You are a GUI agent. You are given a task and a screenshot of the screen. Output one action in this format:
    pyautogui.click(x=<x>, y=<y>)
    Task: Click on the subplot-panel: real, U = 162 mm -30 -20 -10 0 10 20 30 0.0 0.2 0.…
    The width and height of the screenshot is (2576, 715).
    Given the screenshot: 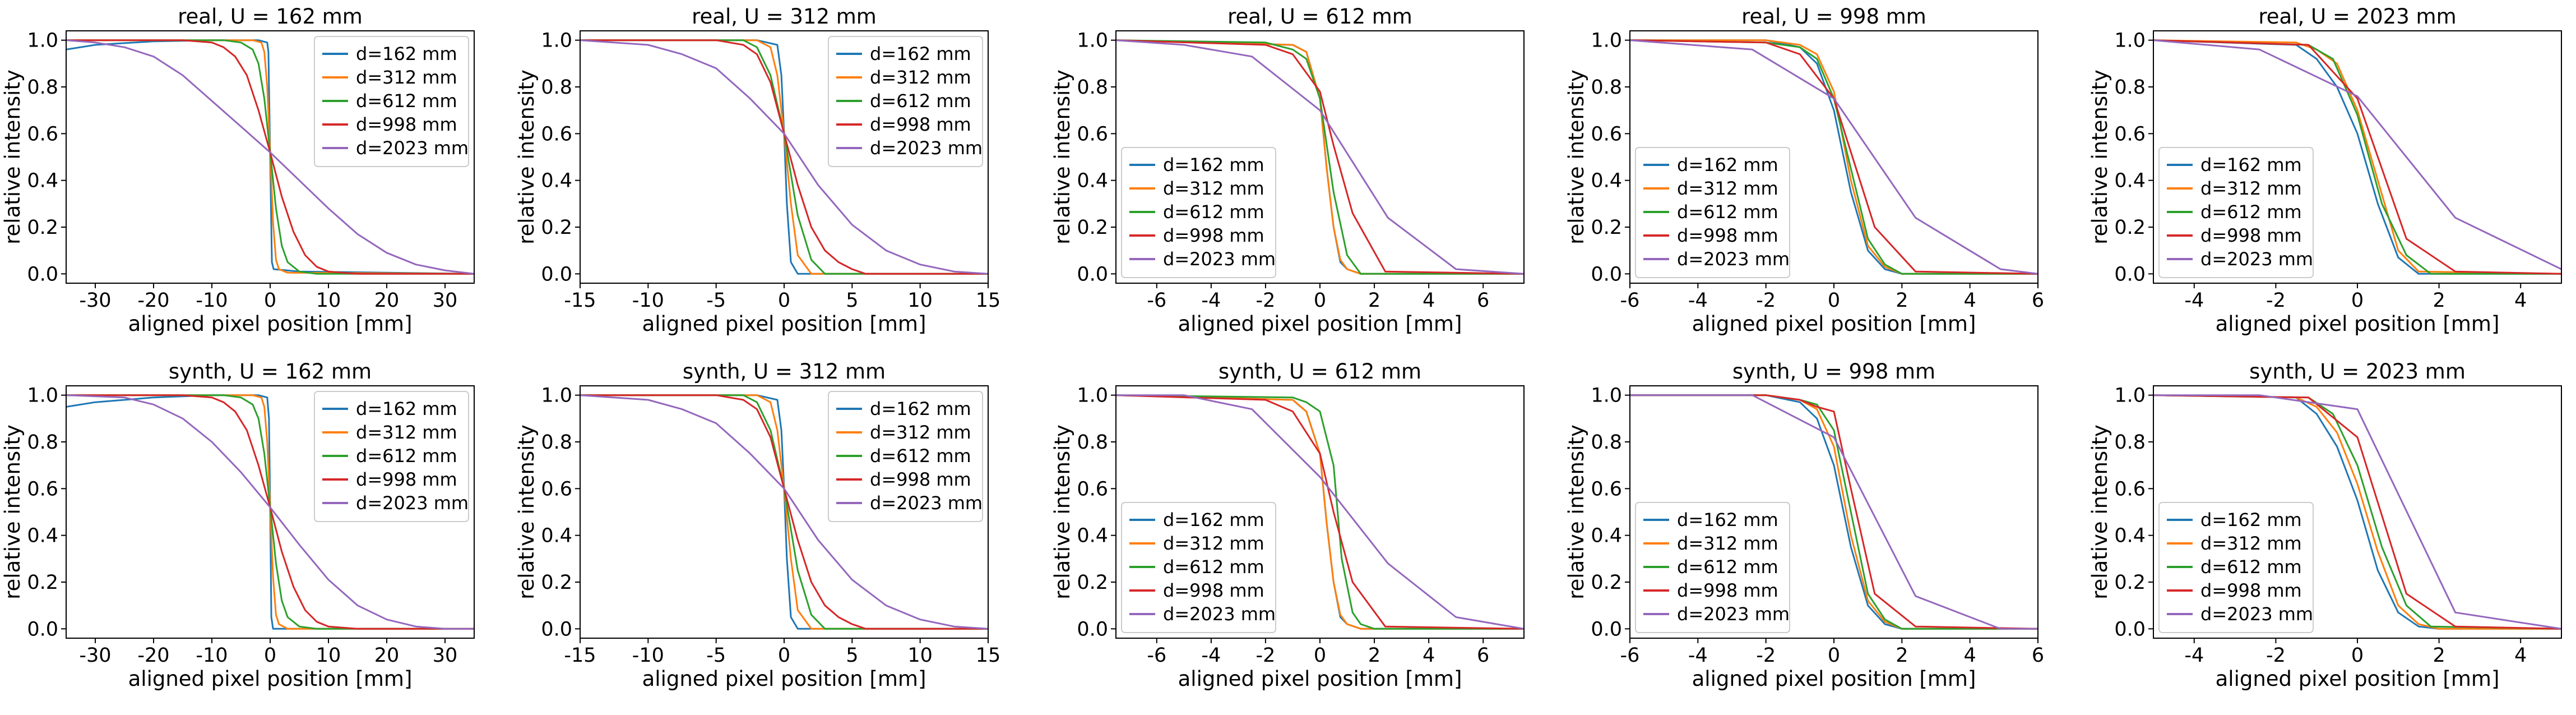 What is the action you would take?
    pyautogui.click(x=238, y=170)
    